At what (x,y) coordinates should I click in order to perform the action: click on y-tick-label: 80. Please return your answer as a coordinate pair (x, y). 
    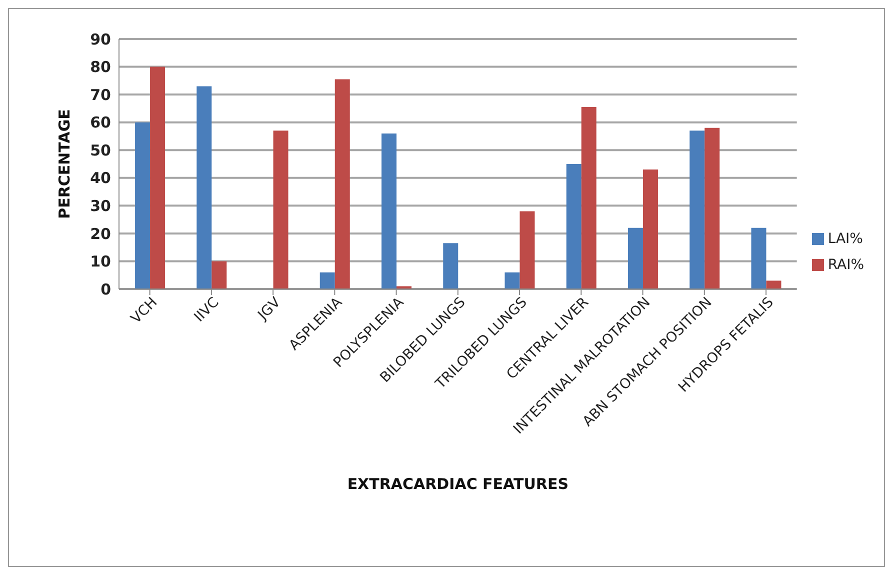
    Looking at the image, I should click on (100, 67).